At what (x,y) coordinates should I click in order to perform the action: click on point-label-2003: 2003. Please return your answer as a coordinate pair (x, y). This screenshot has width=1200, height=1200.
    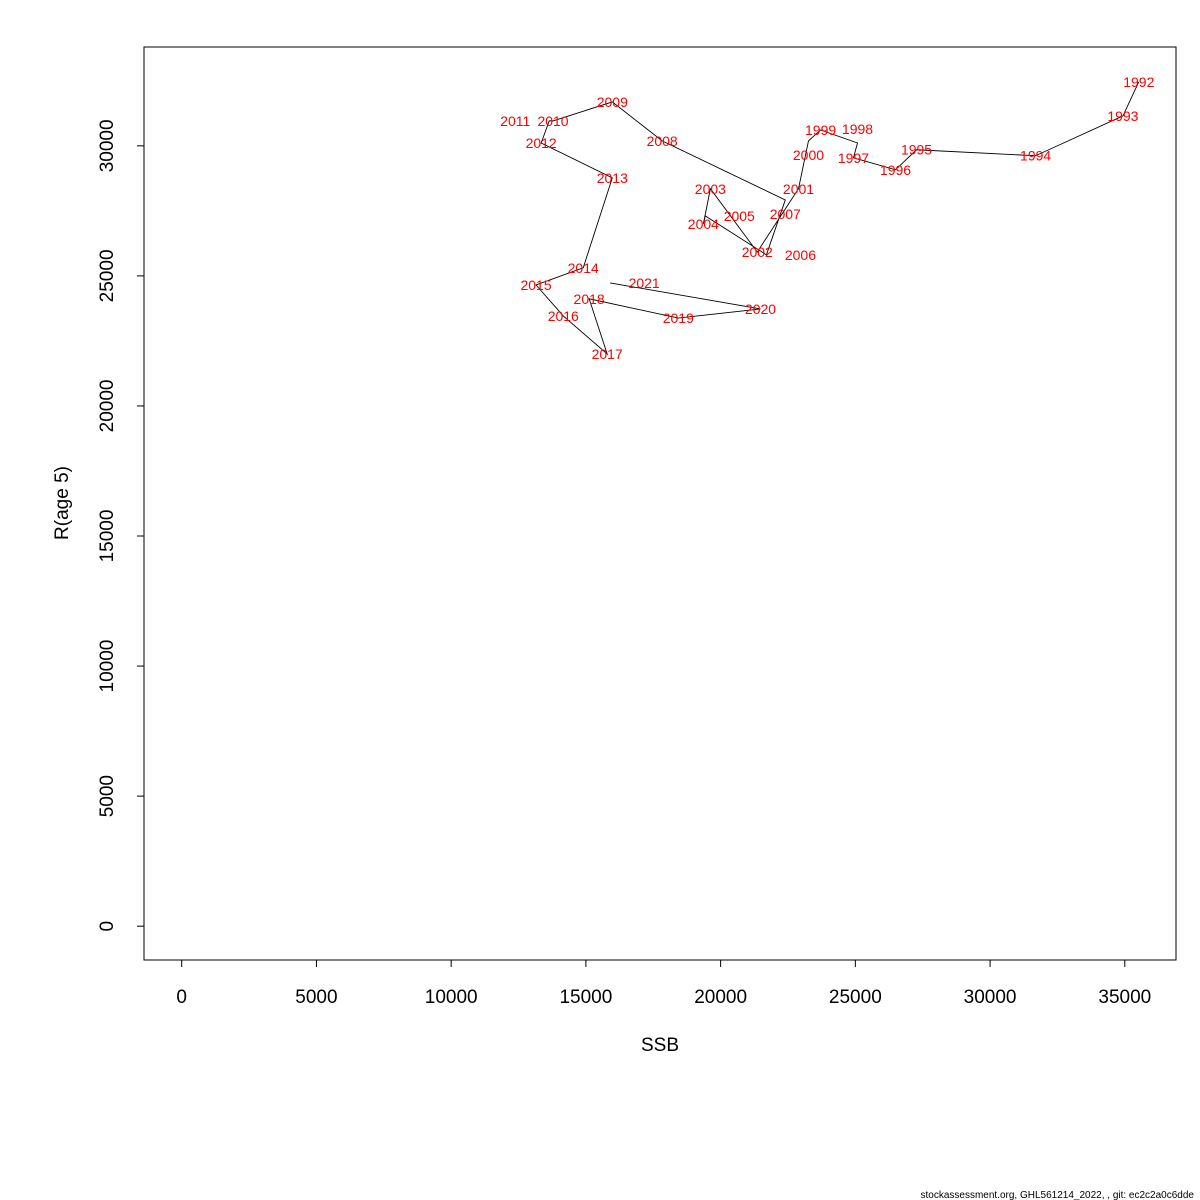
    Looking at the image, I should click on (710, 189).